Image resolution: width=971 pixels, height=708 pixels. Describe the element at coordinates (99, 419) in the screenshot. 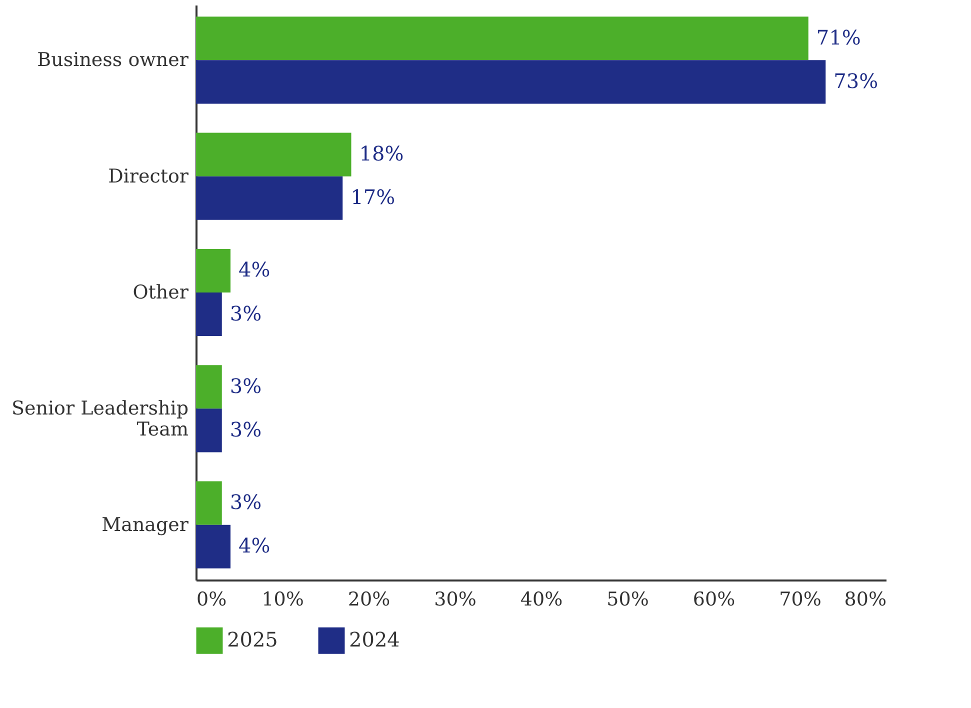

I see `y-tick-label: Senior Leadership Team` at that location.